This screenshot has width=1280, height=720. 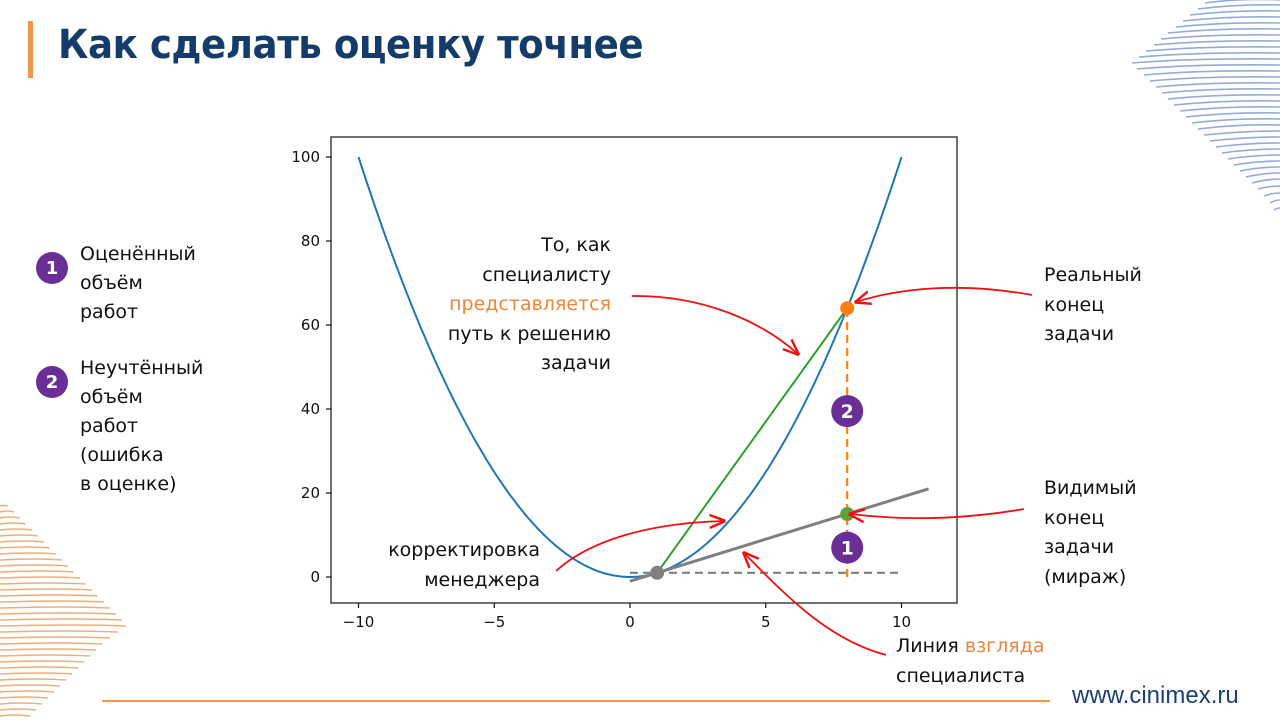 What do you see at coordinates (639, 546) in the screenshot?
I see `arrow-manager-correction` at bounding box center [639, 546].